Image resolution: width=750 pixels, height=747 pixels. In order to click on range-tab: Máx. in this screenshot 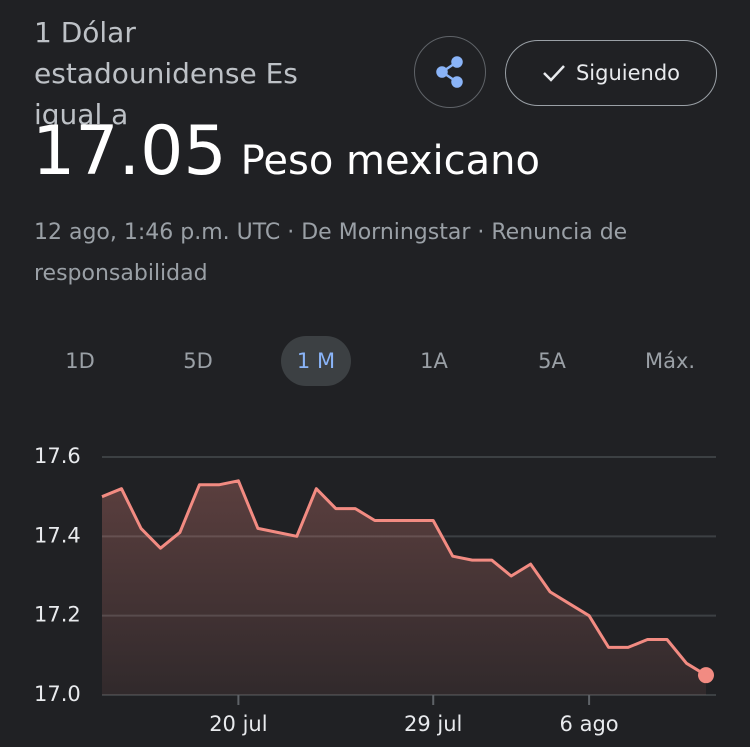, I will do `click(670, 361)`.